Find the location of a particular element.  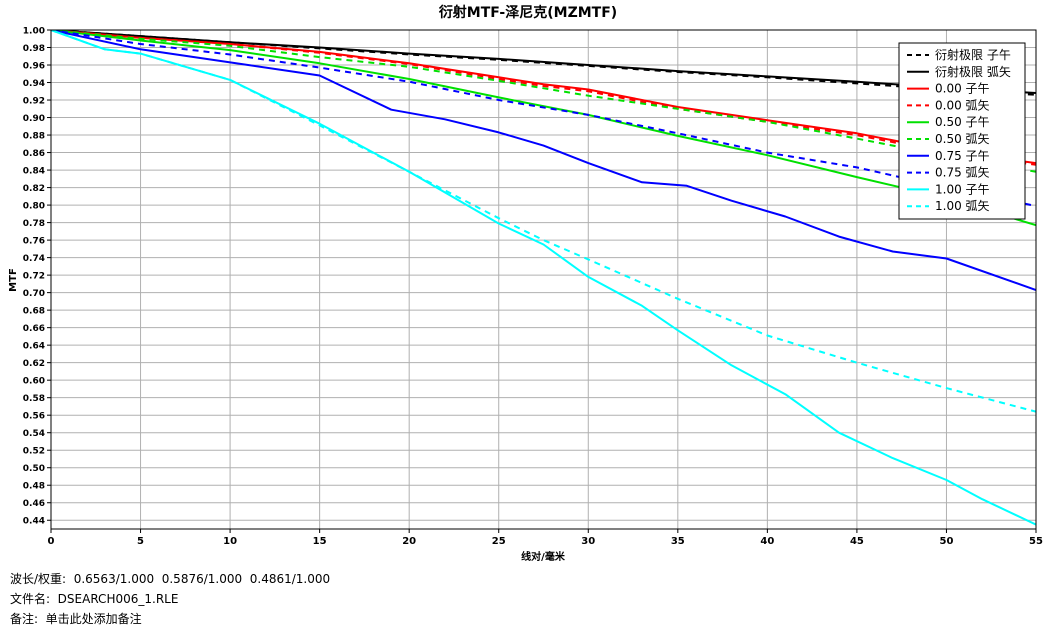

legend-label: 0.75 子午 is located at coordinates (962, 156).